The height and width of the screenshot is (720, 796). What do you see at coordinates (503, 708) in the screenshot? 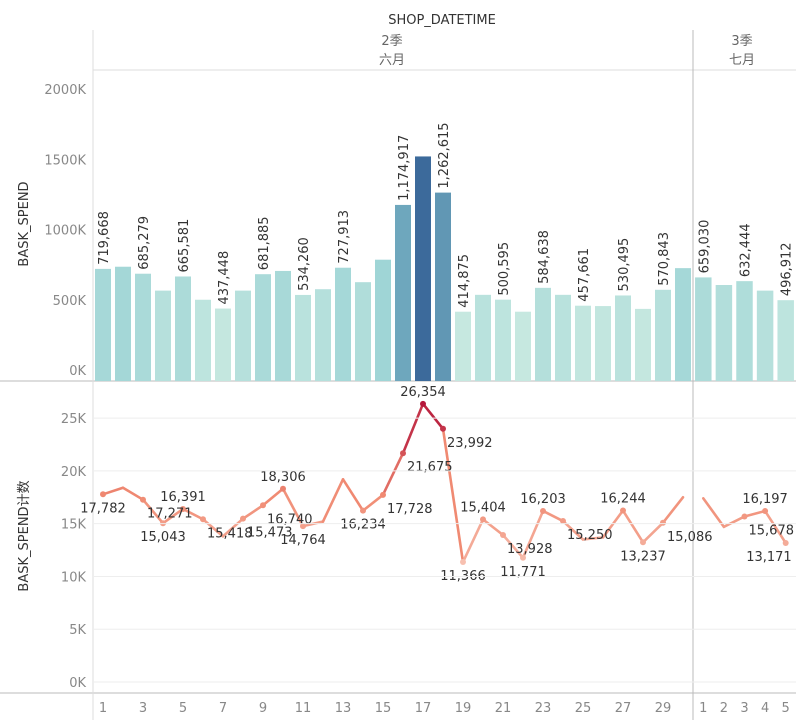
I see `x-tick-label: 21` at bounding box center [503, 708].